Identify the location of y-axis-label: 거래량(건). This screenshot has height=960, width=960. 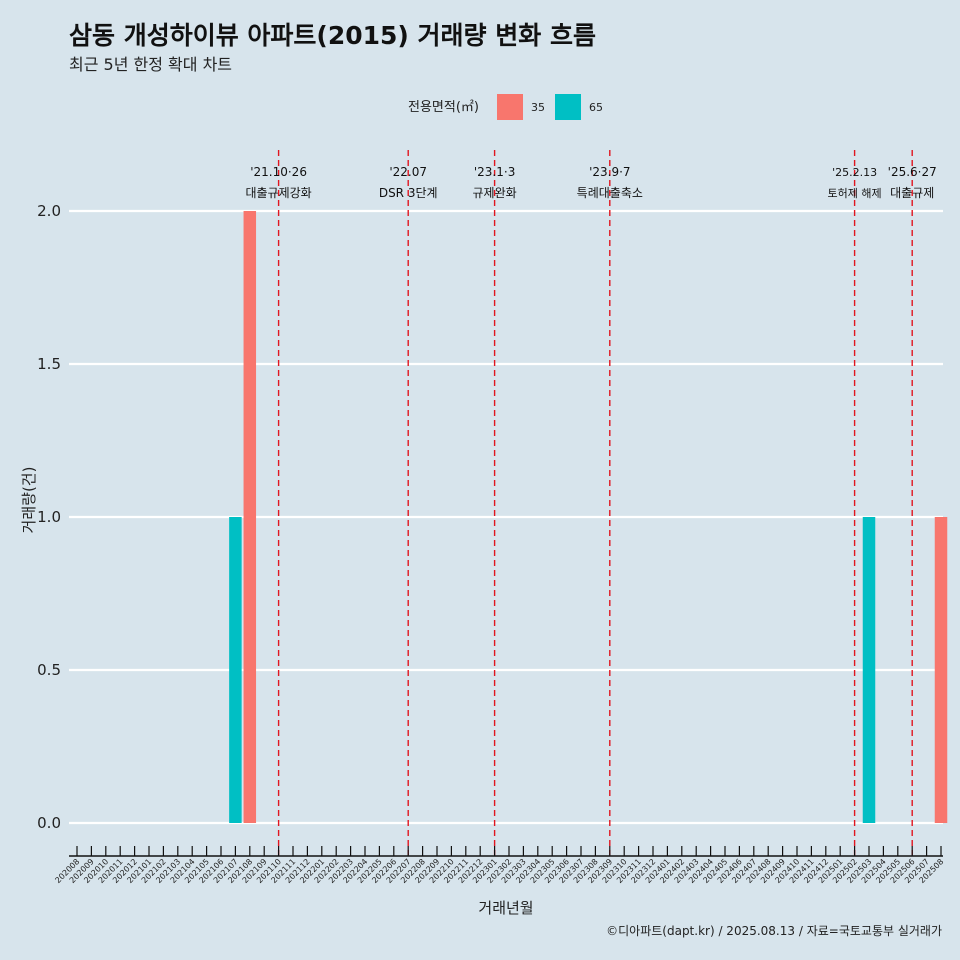
(29, 500).